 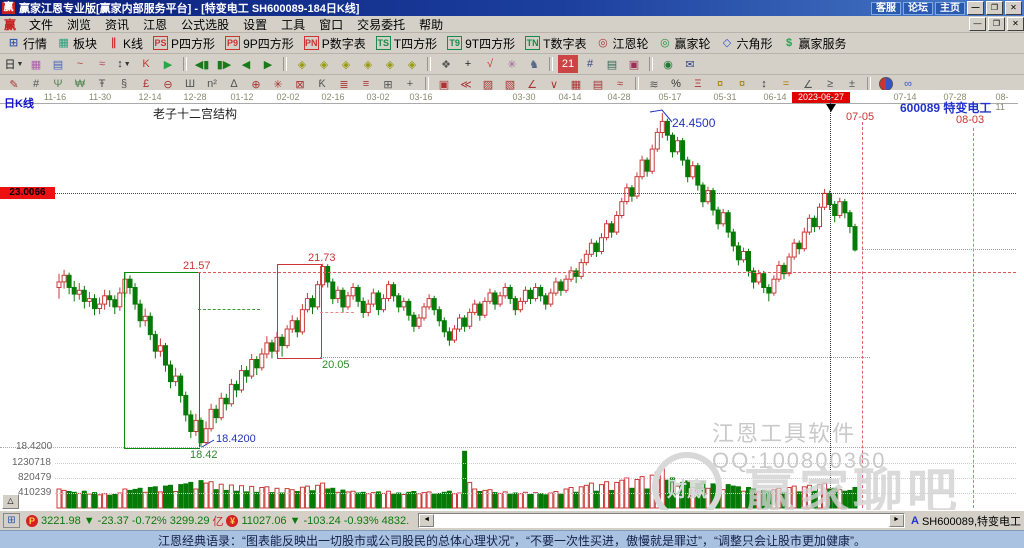 I want to click on p-square-button: PS P四方形, so click(x=184, y=43).